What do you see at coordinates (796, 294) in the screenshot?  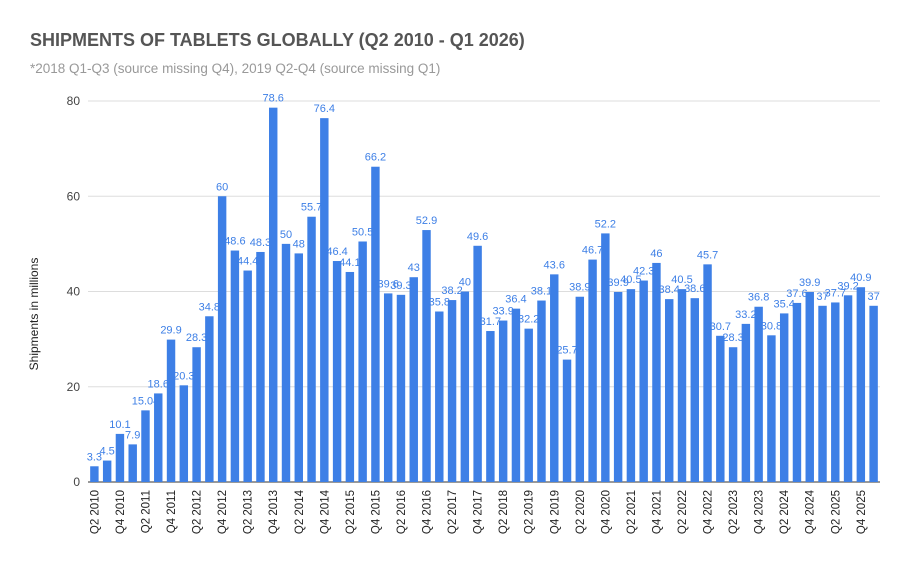 I see `value-label: 37.6` at bounding box center [796, 294].